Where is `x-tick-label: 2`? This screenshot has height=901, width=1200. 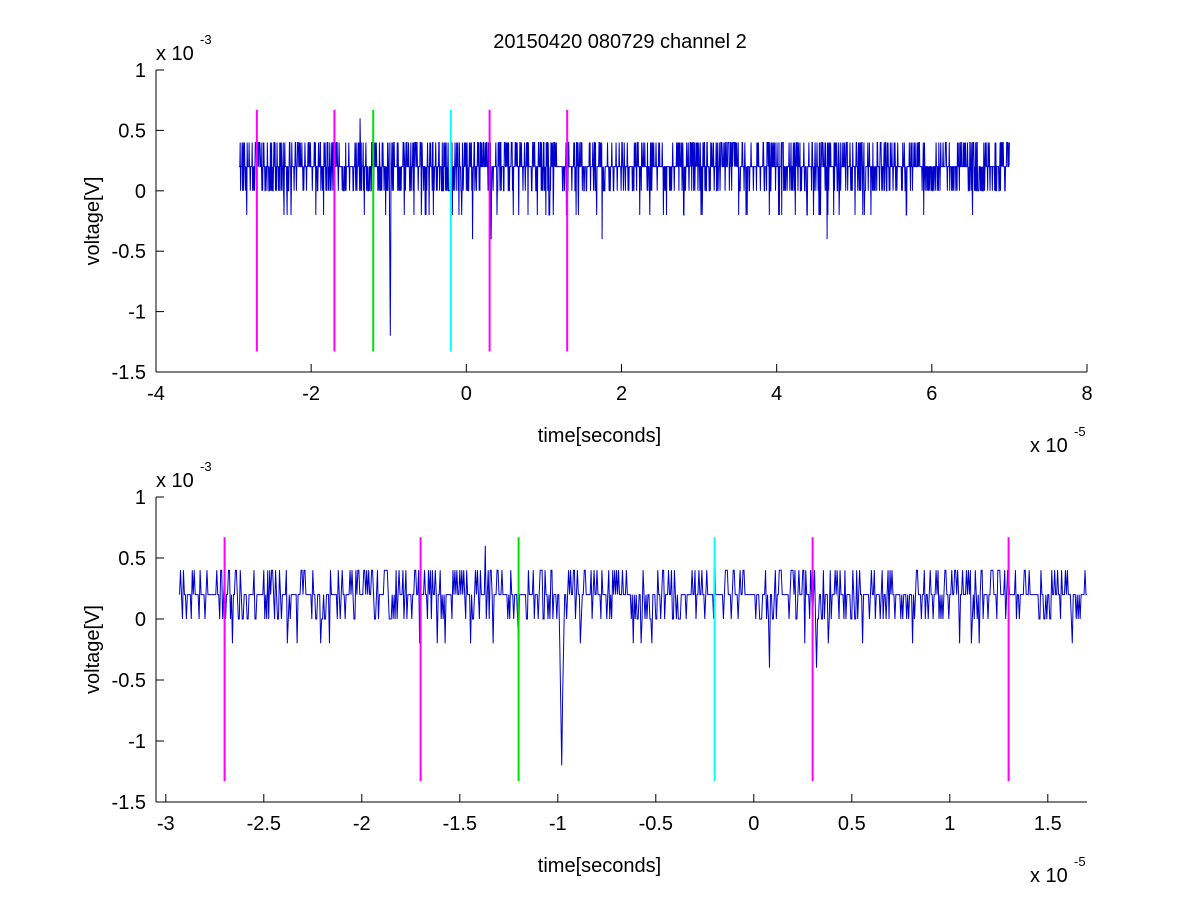
x-tick-label: 2 is located at coordinates (621, 394).